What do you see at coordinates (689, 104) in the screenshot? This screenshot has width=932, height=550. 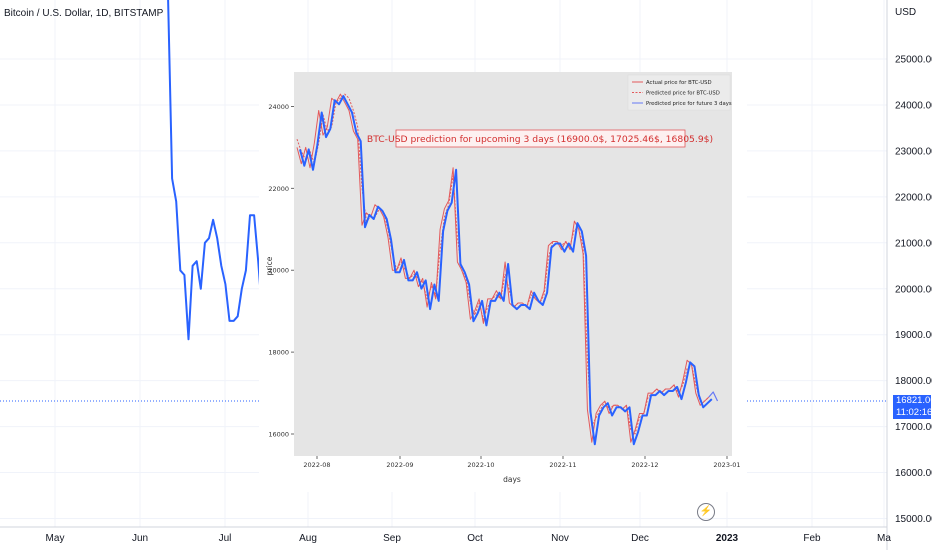 I see `legend-label: Predicted price for future 3 days` at bounding box center [689, 104].